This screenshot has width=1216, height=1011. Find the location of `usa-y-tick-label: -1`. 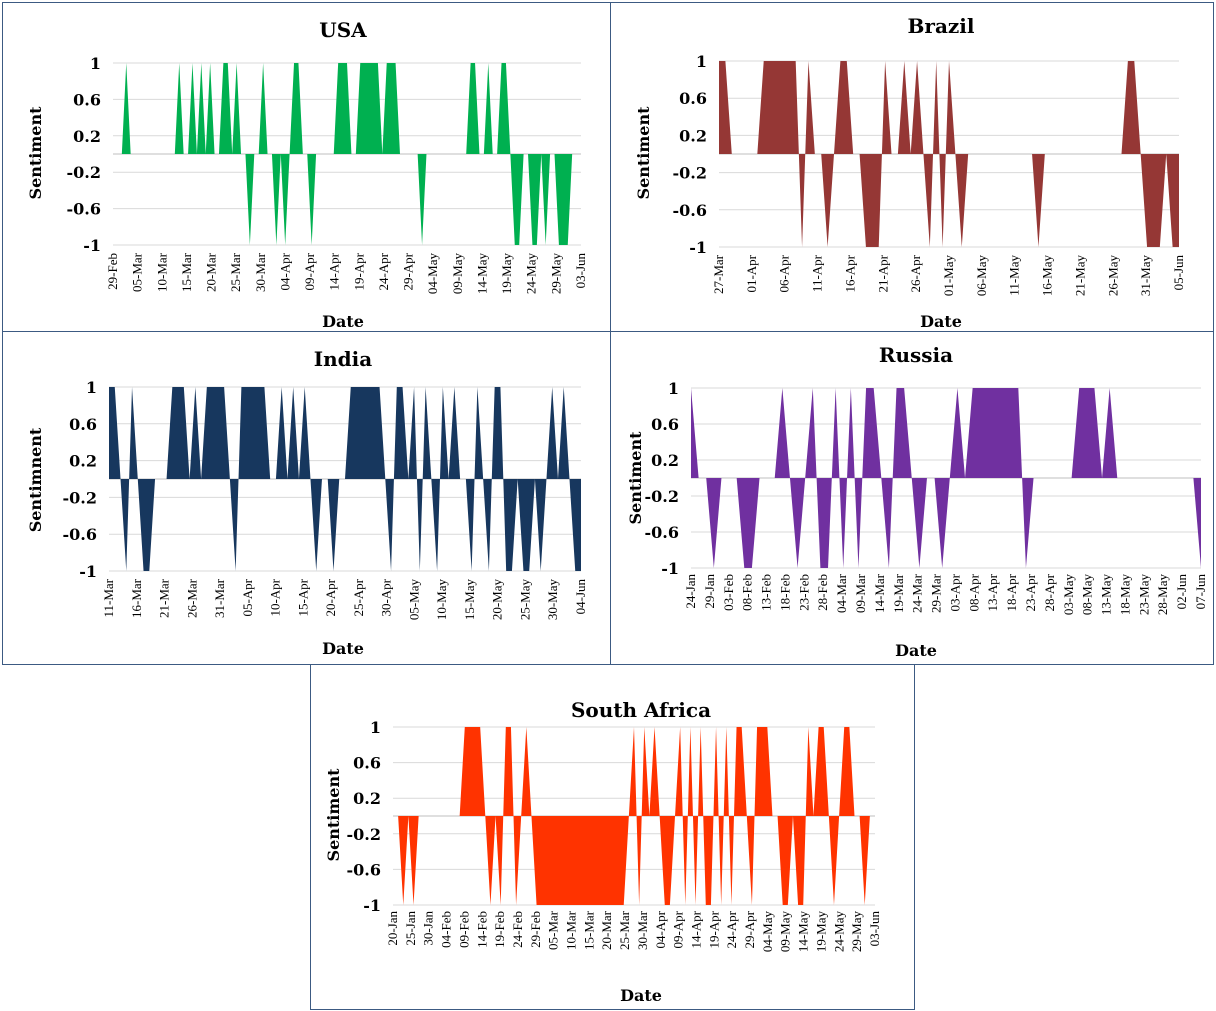

usa-y-tick-label: -1 is located at coordinates (92, 245).